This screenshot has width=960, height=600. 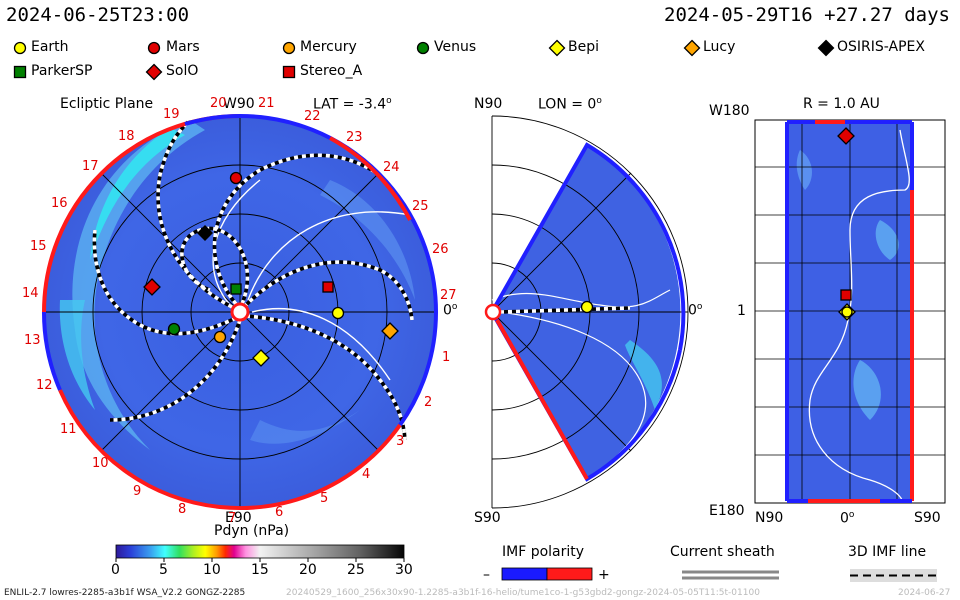 I want to click on imf-polarity-rim-positive, so click(x=542, y=399).